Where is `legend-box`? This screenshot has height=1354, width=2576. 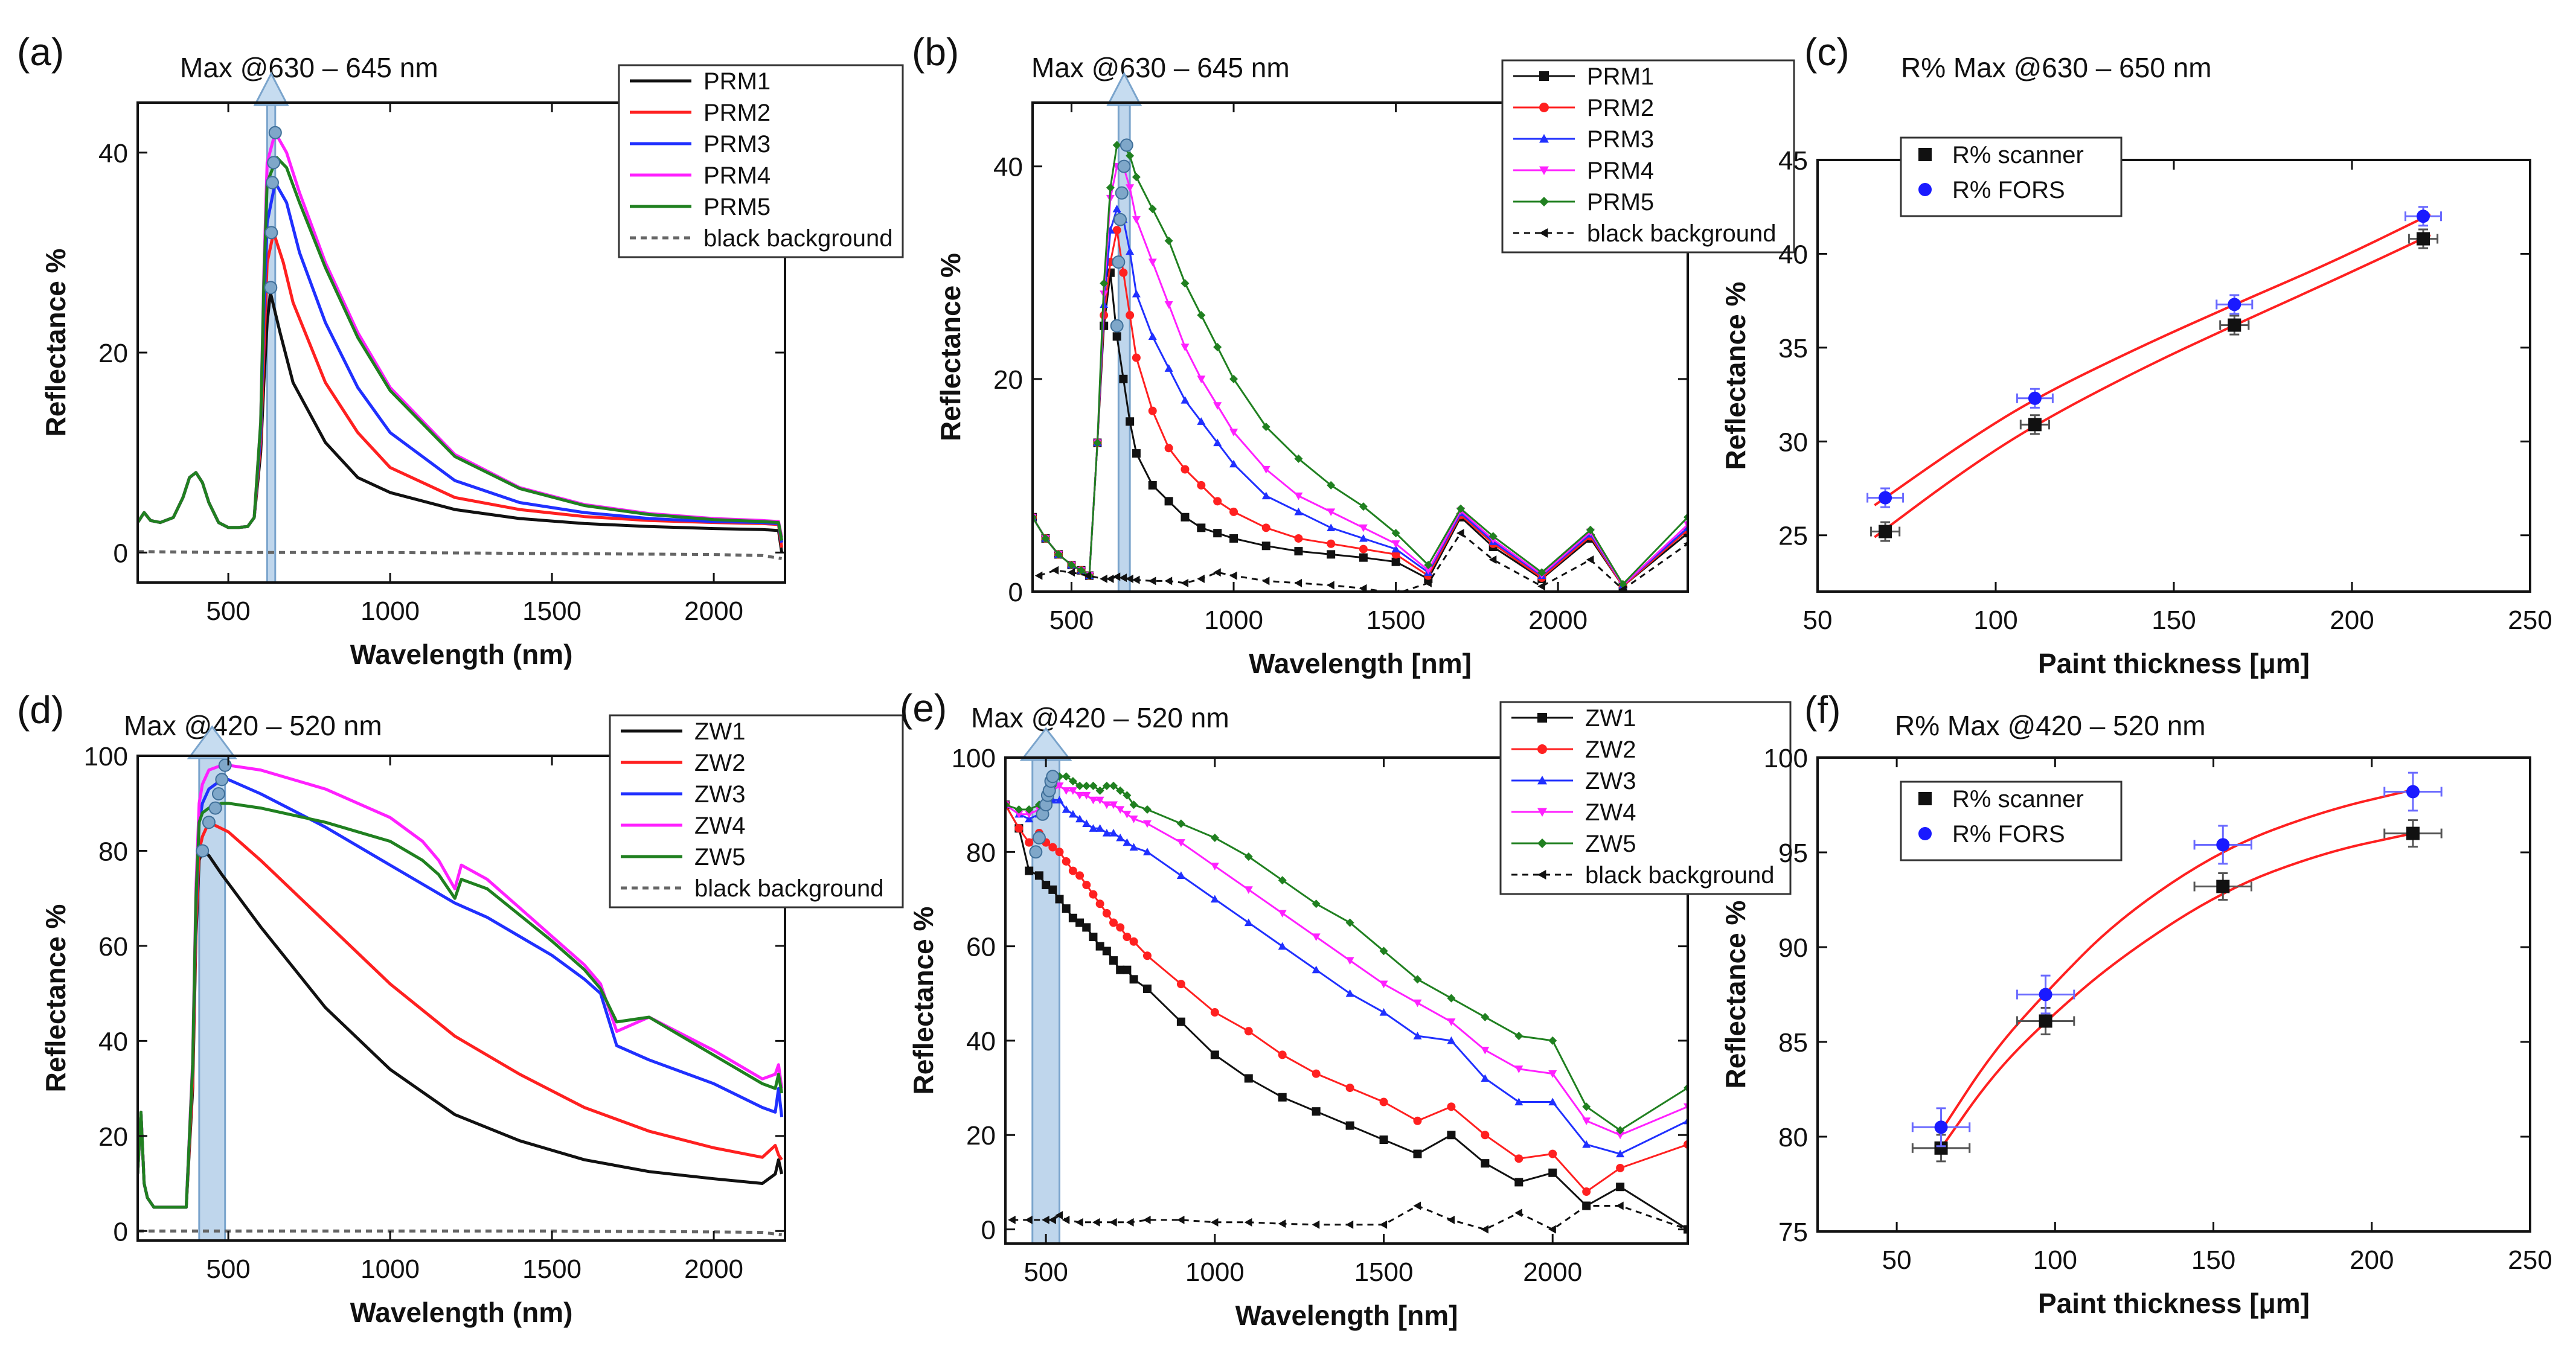
legend-box is located at coordinates (1648, 157).